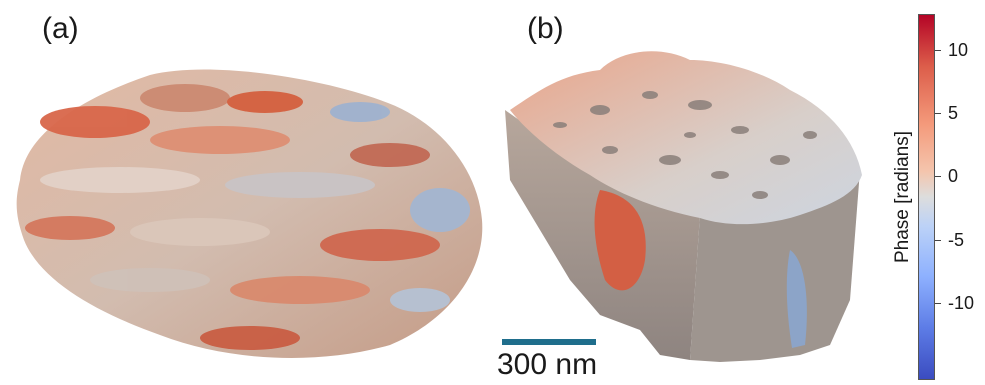 The image size is (985, 385). I want to click on colorbar-tick-label: 5, so click(953, 113).